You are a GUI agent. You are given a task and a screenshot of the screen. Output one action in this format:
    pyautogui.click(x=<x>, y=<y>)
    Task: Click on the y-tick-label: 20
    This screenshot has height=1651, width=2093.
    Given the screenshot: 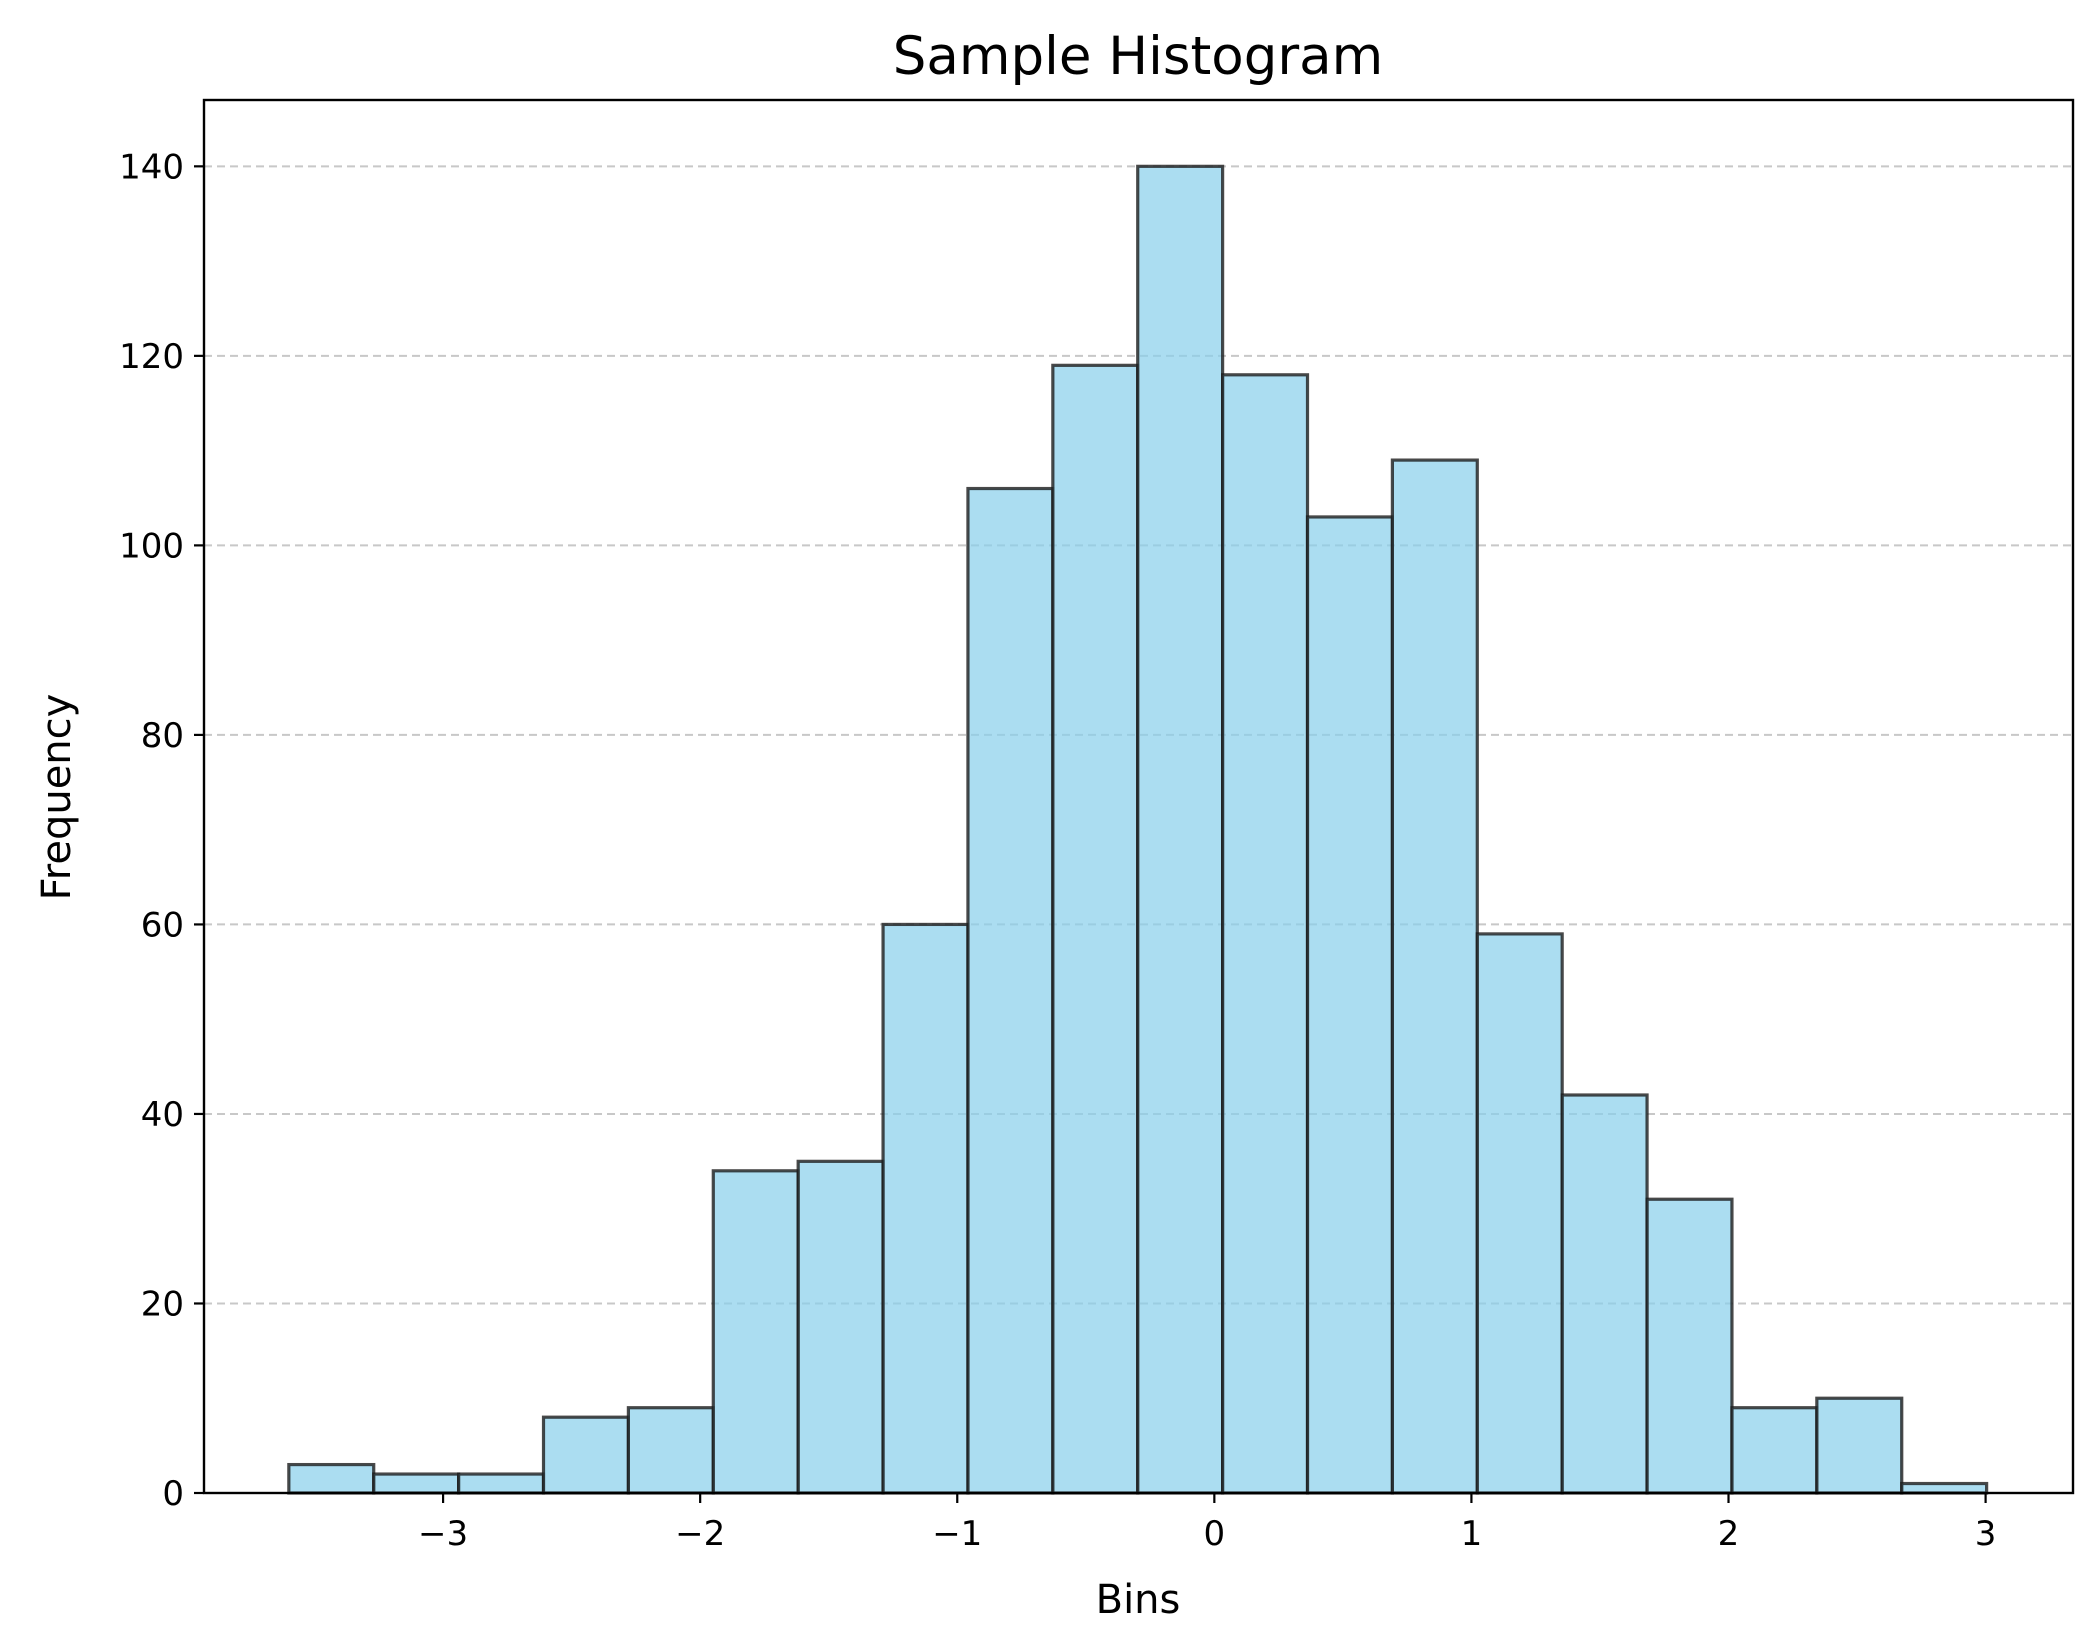 What is the action you would take?
    pyautogui.click(x=162, y=1304)
    